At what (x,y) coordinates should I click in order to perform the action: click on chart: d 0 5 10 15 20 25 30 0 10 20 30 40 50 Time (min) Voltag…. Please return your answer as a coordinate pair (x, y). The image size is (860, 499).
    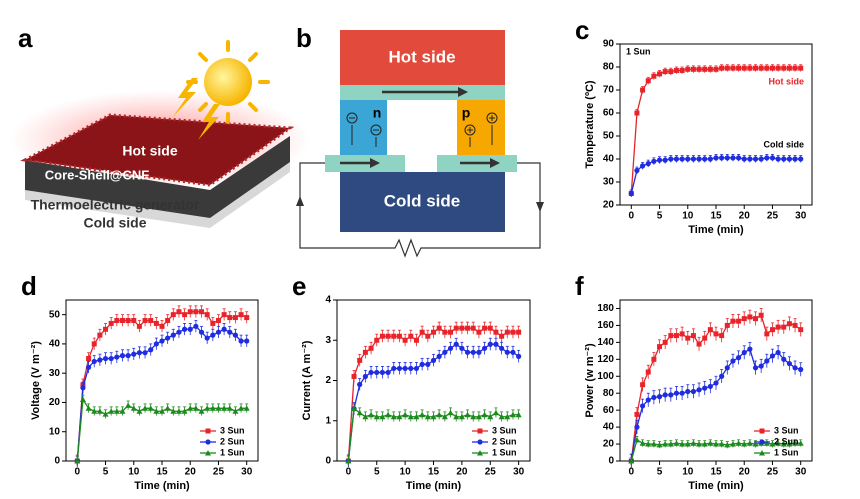
    Looking at the image, I should click on (140, 381).